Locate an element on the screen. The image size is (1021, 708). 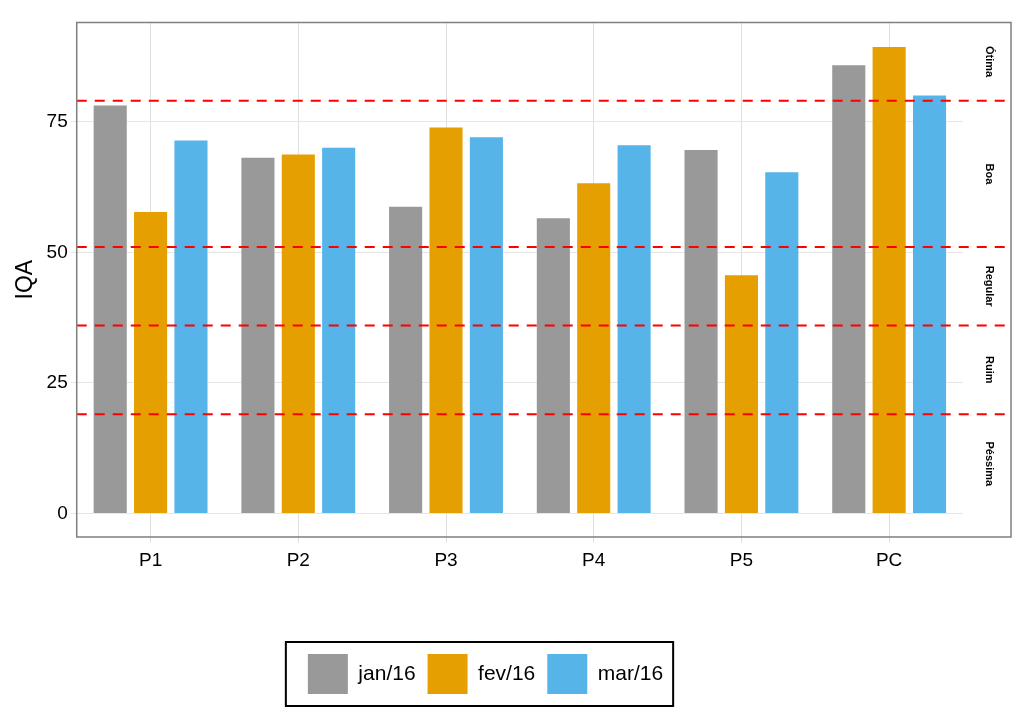
x-tick-label: P4 is located at coordinates (594, 559).